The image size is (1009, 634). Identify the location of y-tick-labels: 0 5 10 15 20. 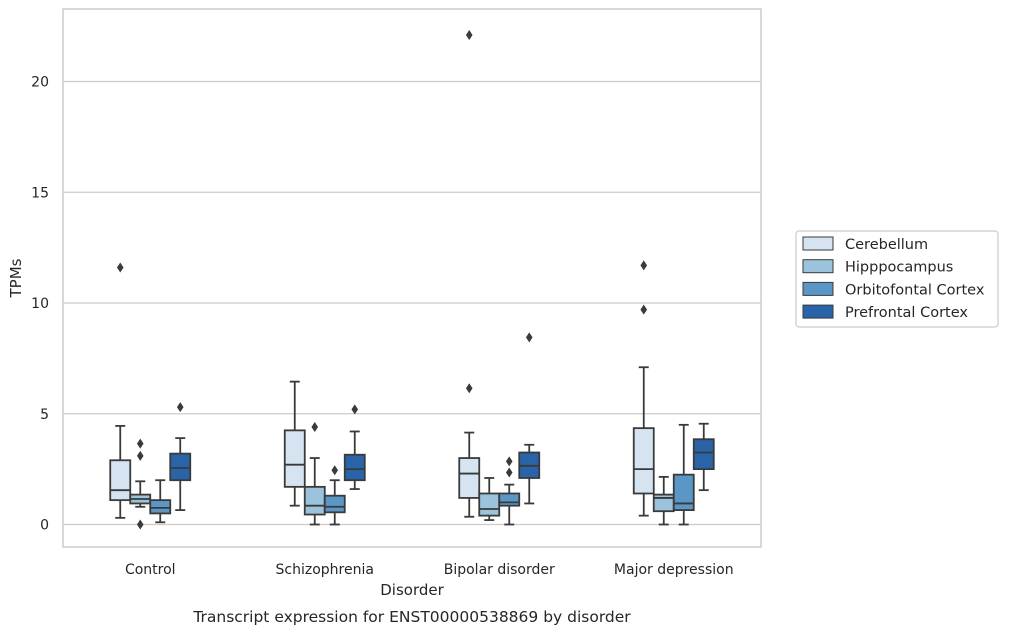
(40, 304).